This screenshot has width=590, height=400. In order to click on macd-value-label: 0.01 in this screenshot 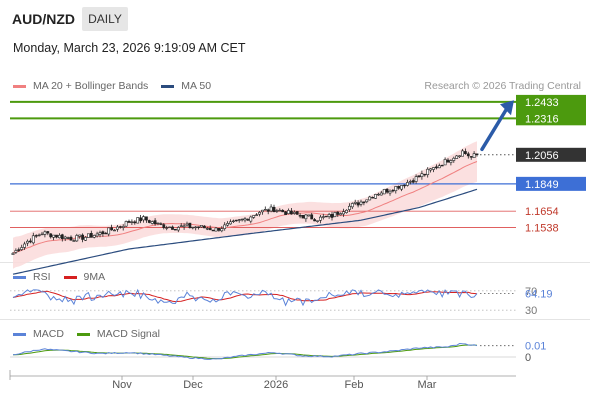, I will do `click(535, 347)`.